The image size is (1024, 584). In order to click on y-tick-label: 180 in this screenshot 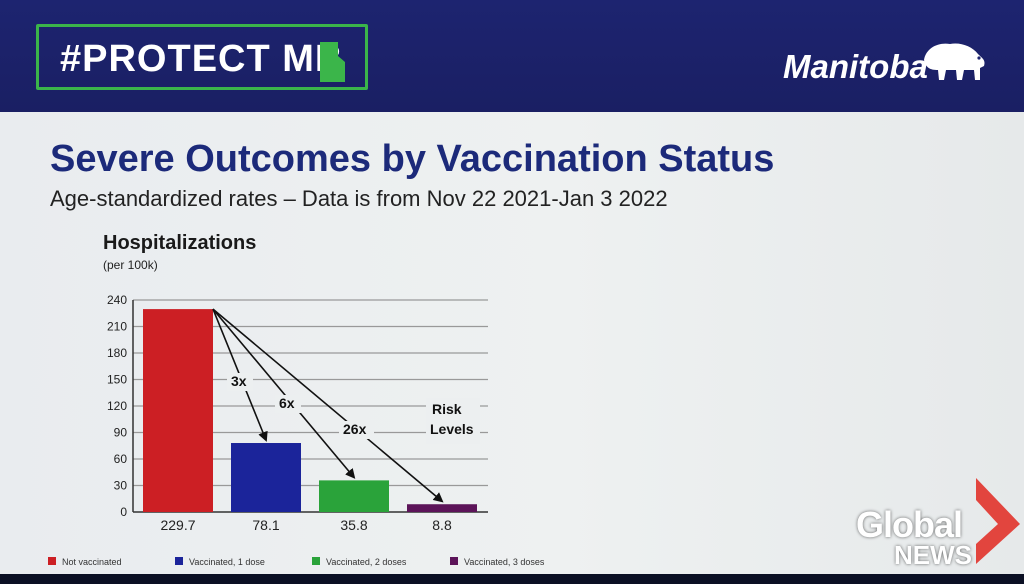, I will do `click(117, 353)`.